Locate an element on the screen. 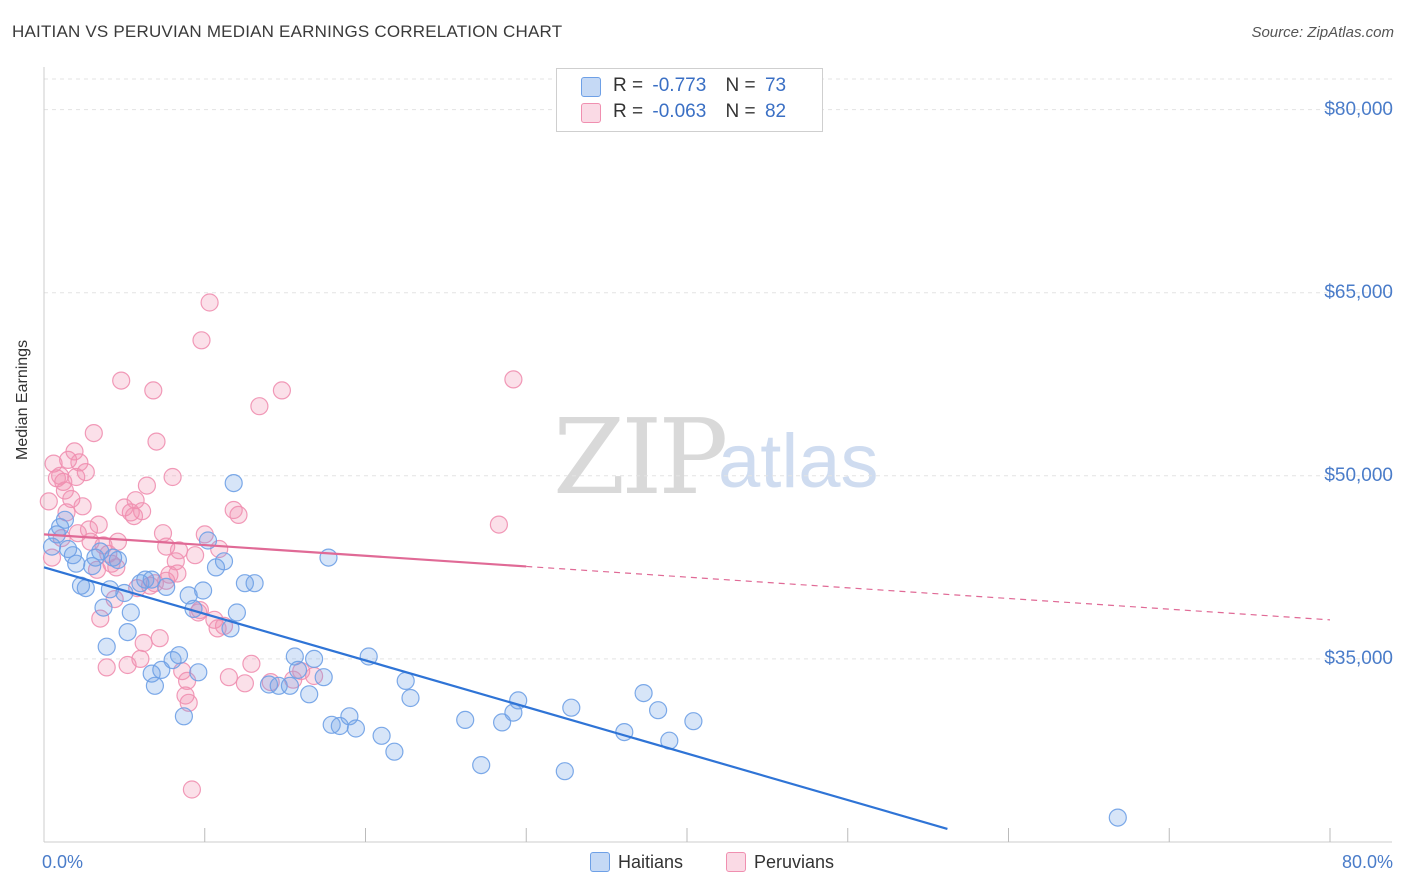 Image resolution: width=1406 pixels, height=892 pixels. n-label: N = is located at coordinates (740, 85).